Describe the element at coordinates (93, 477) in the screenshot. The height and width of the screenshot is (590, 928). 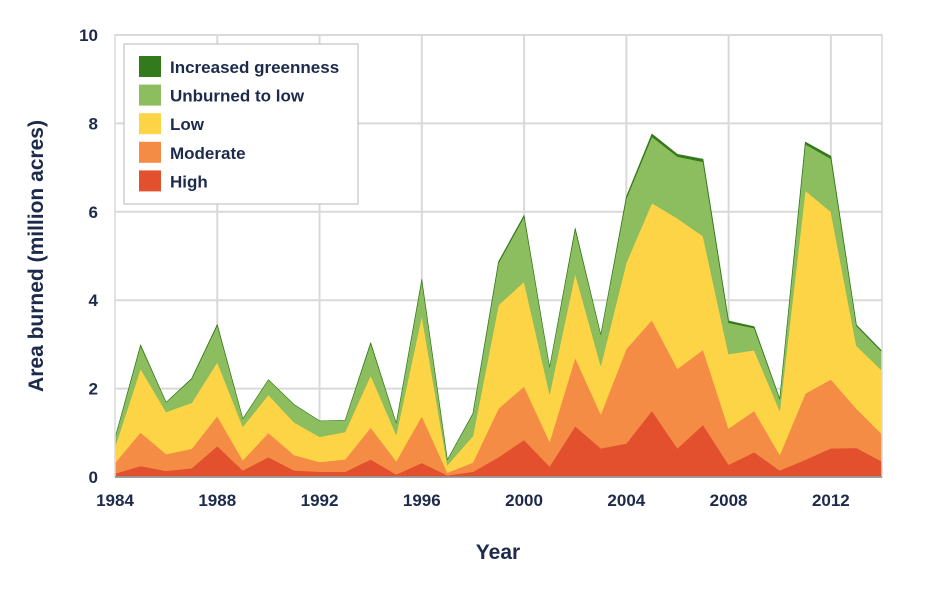
I see `y-tick-label-0: 0` at that location.